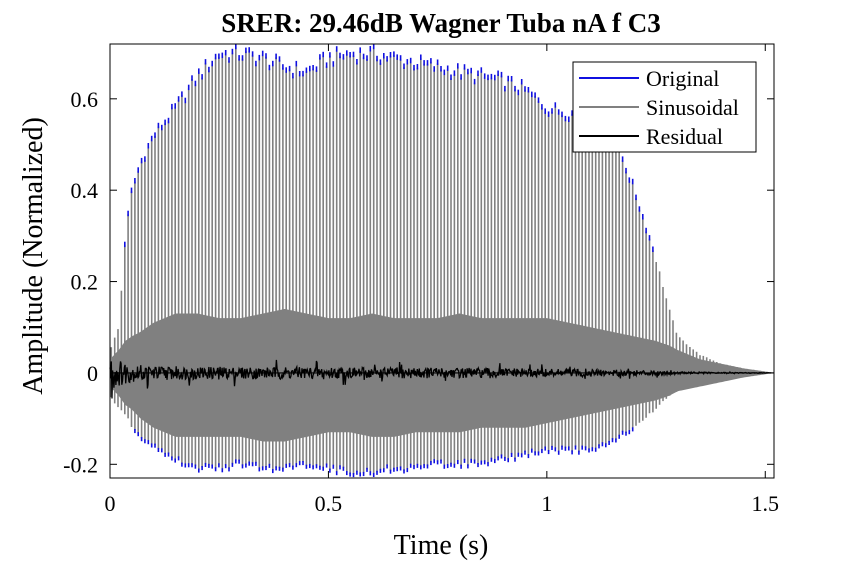 The width and height of the screenshot is (856, 561). What do you see at coordinates (329, 503) in the screenshot?
I see `x-tick-label: 0.5` at bounding box center [329, 503].